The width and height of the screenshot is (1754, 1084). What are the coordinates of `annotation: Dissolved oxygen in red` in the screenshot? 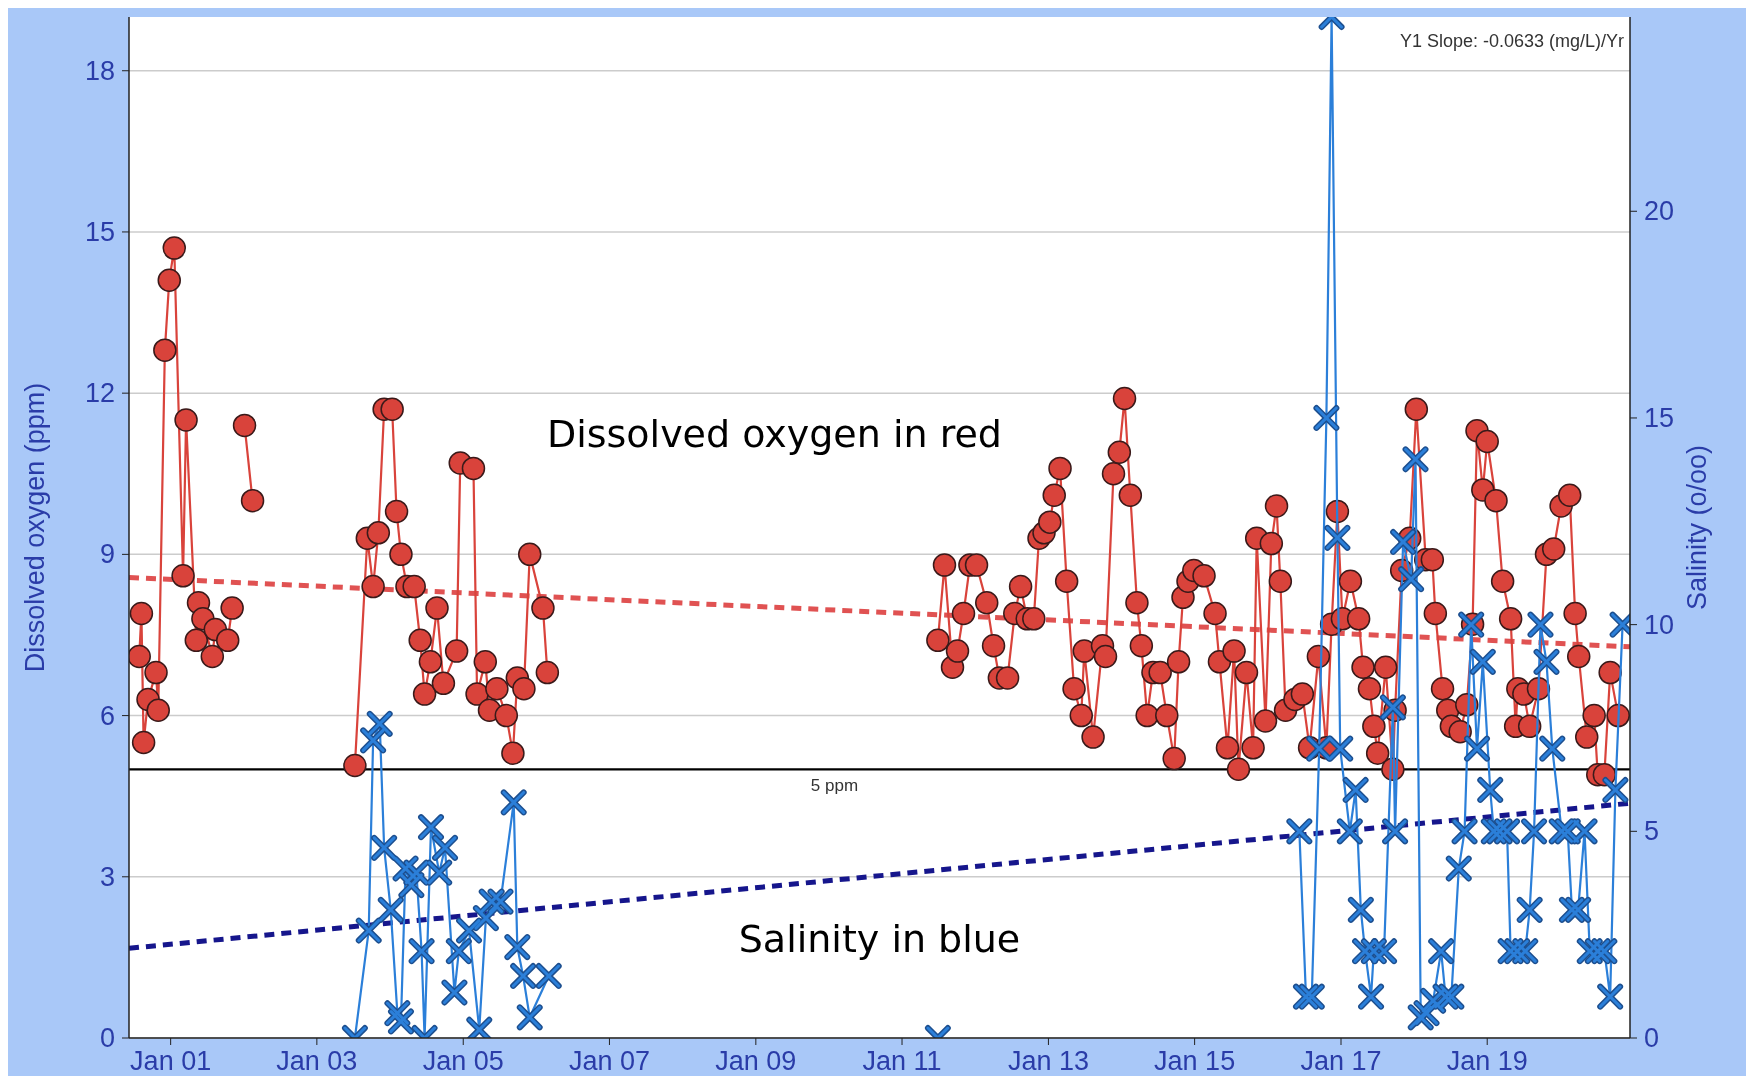 It's located at (774, 434).